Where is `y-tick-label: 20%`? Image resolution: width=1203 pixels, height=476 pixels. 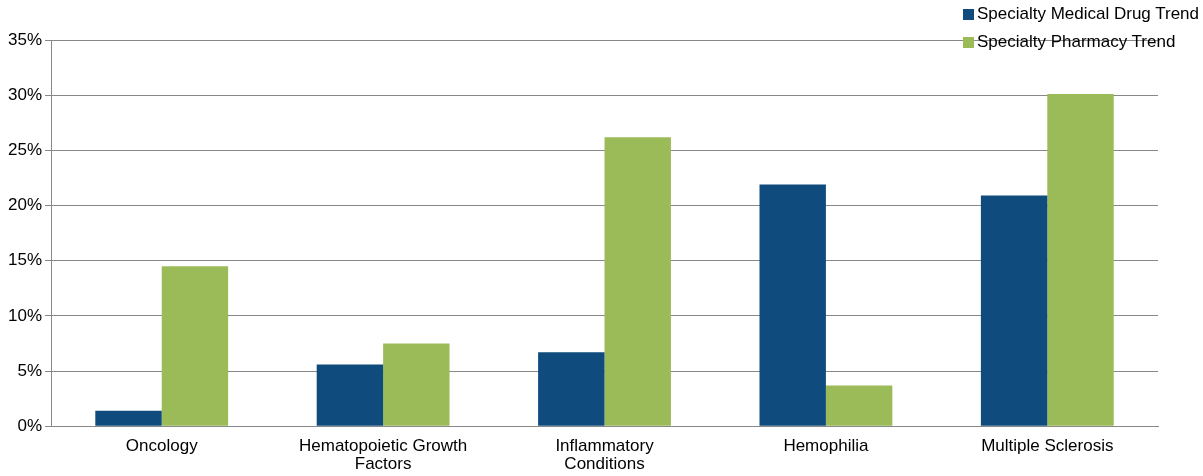 y-tick-label: 20% is located at coordinates (25, 205).